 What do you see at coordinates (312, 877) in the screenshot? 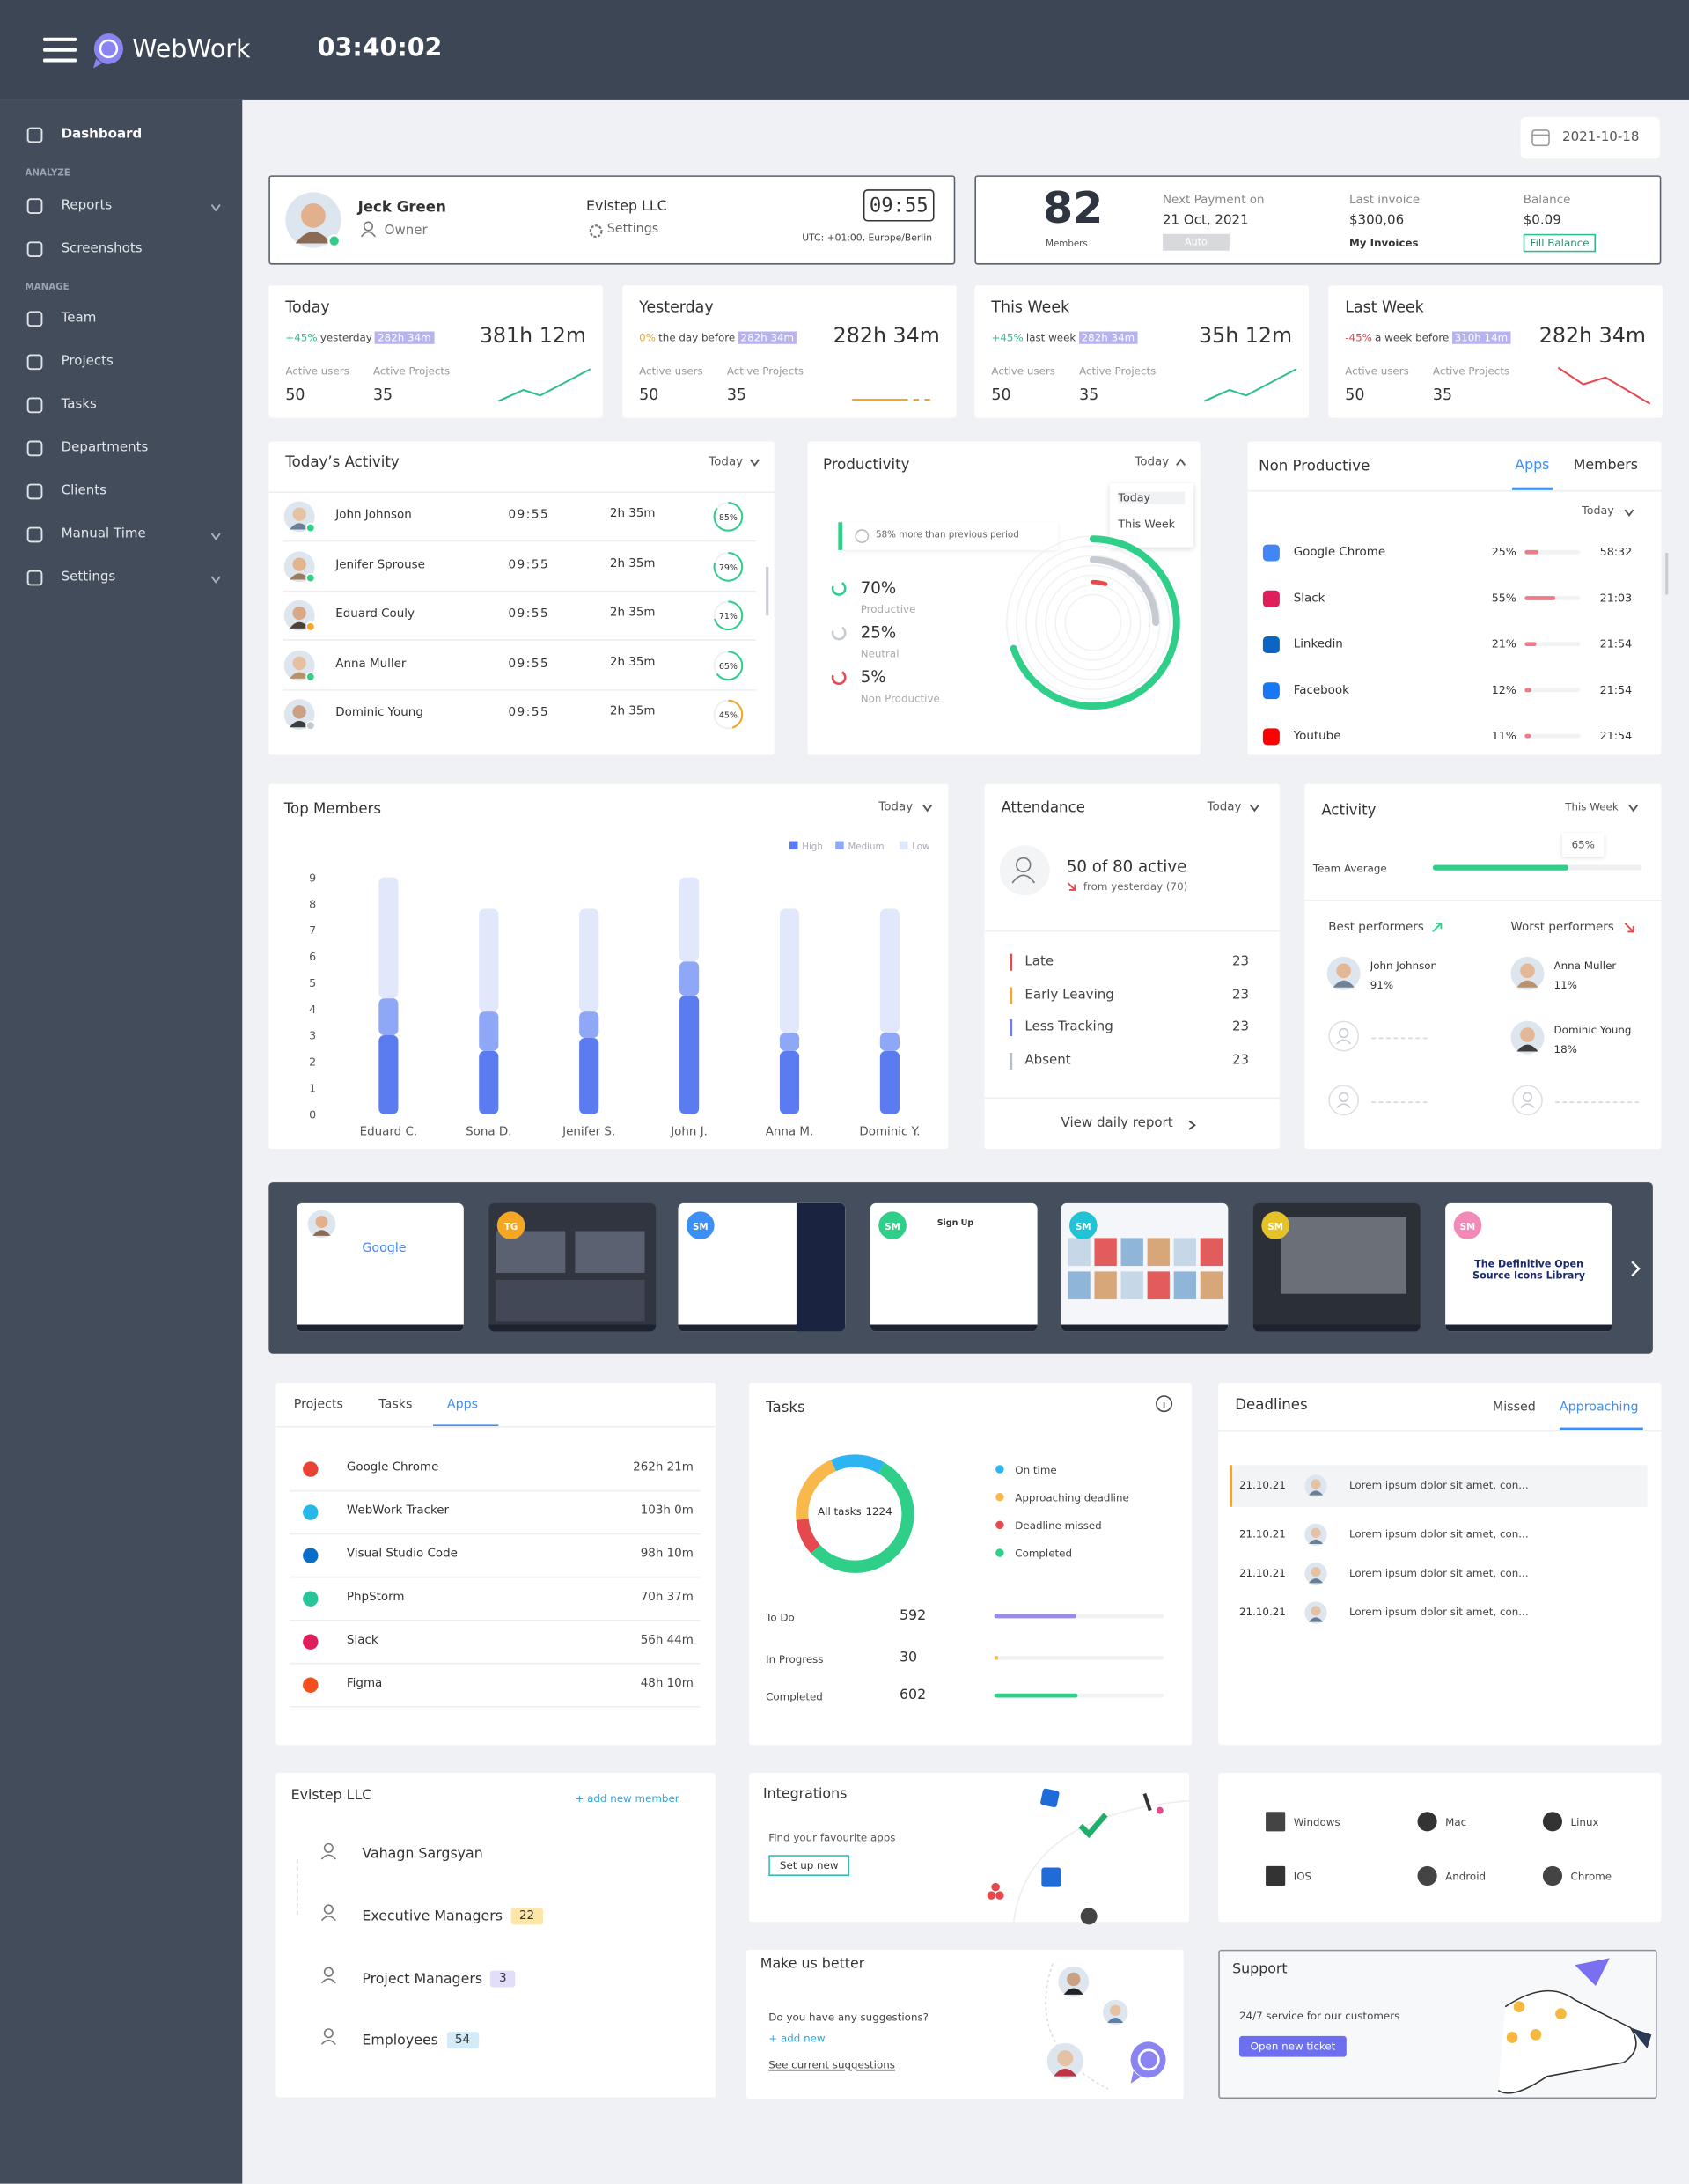
I see `y-tick-label: 9` at bounding box center [312, 877].